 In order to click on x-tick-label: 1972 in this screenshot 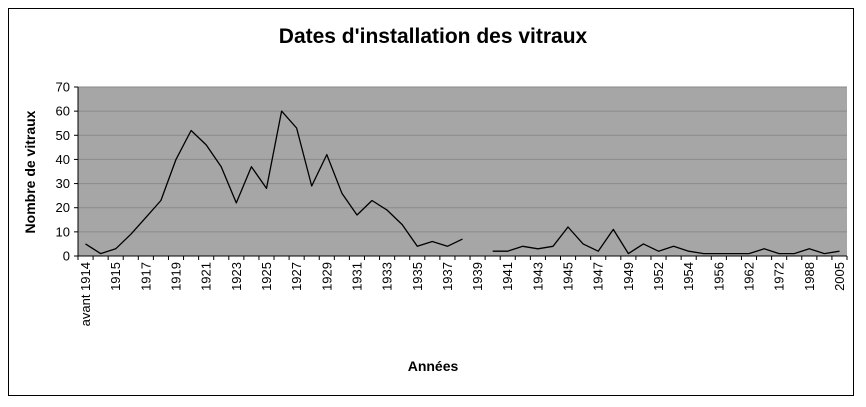, I will do `click(779, 276)`.